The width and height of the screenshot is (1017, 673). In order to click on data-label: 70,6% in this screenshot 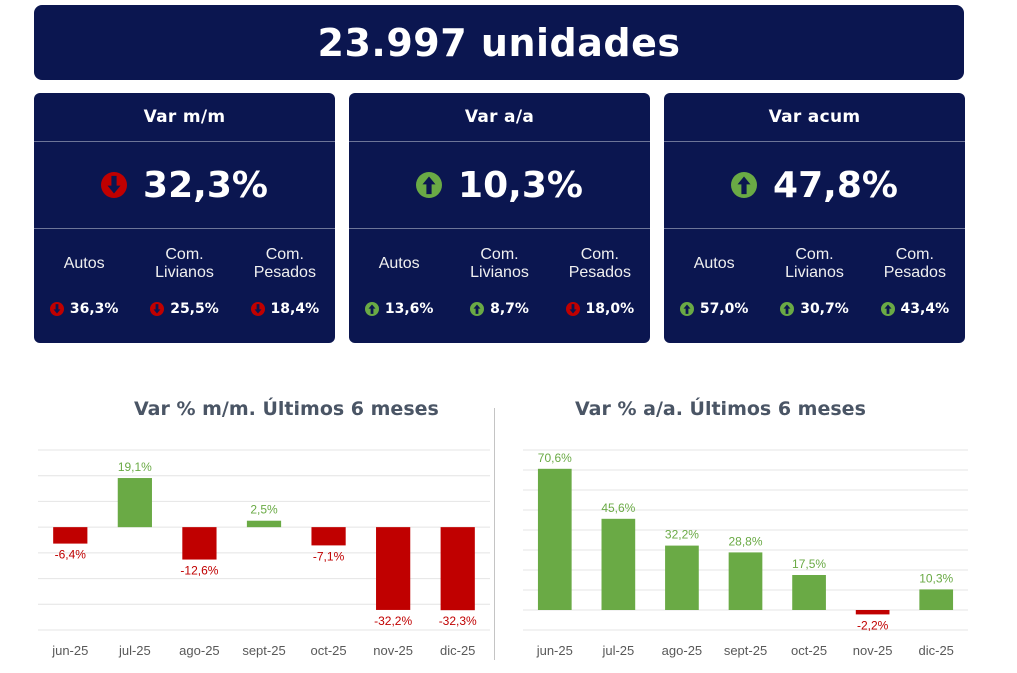, I will do `click(555, 458)`.